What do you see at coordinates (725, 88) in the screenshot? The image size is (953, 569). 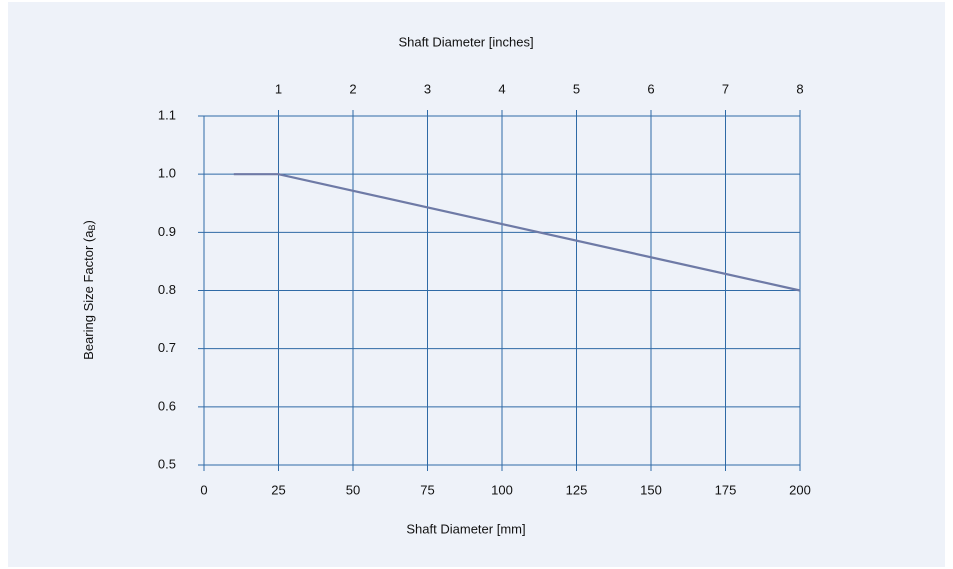 I see `x2-tick-label: 7` at bounding box center [725, 88].